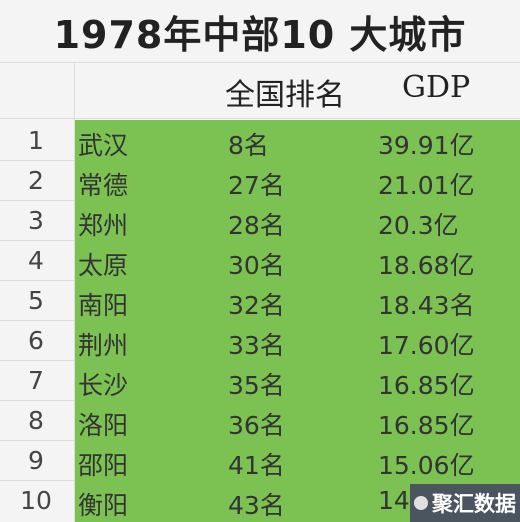  I want to click on table-row: 10 衡阳 43名 14, so click(260, 502).